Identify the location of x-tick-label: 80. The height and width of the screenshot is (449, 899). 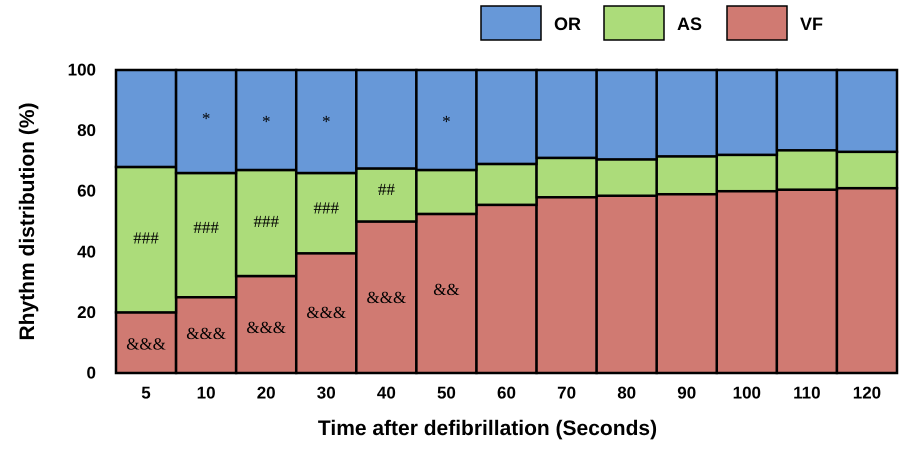
(626, 393).